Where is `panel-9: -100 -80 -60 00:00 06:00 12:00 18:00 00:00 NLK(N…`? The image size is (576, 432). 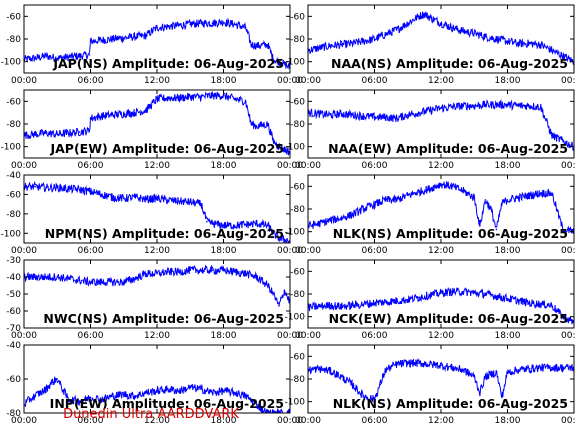 panel-9: -100 -80 -60 00:00 06:00 12:00 18:00 00:00 NLK(N… is located at coordinates (430, 385).